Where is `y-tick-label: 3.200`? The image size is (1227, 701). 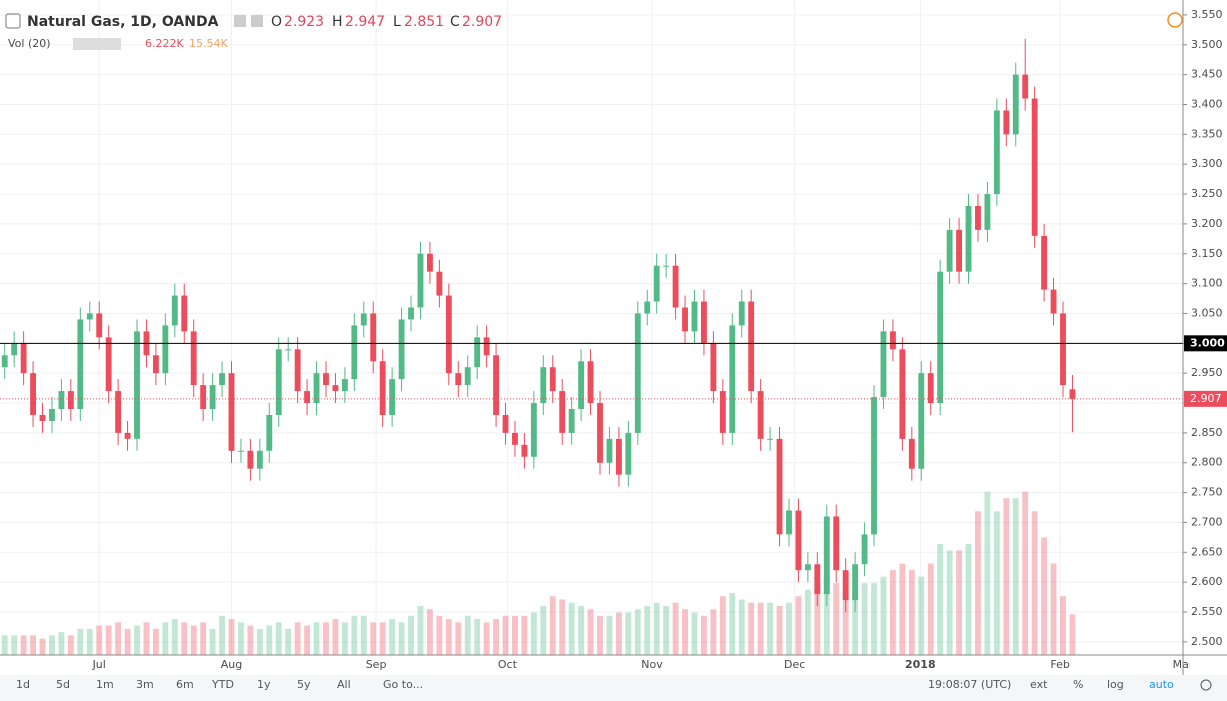
y-tick-label: 3.200 is located at coordinates (1207, 223).